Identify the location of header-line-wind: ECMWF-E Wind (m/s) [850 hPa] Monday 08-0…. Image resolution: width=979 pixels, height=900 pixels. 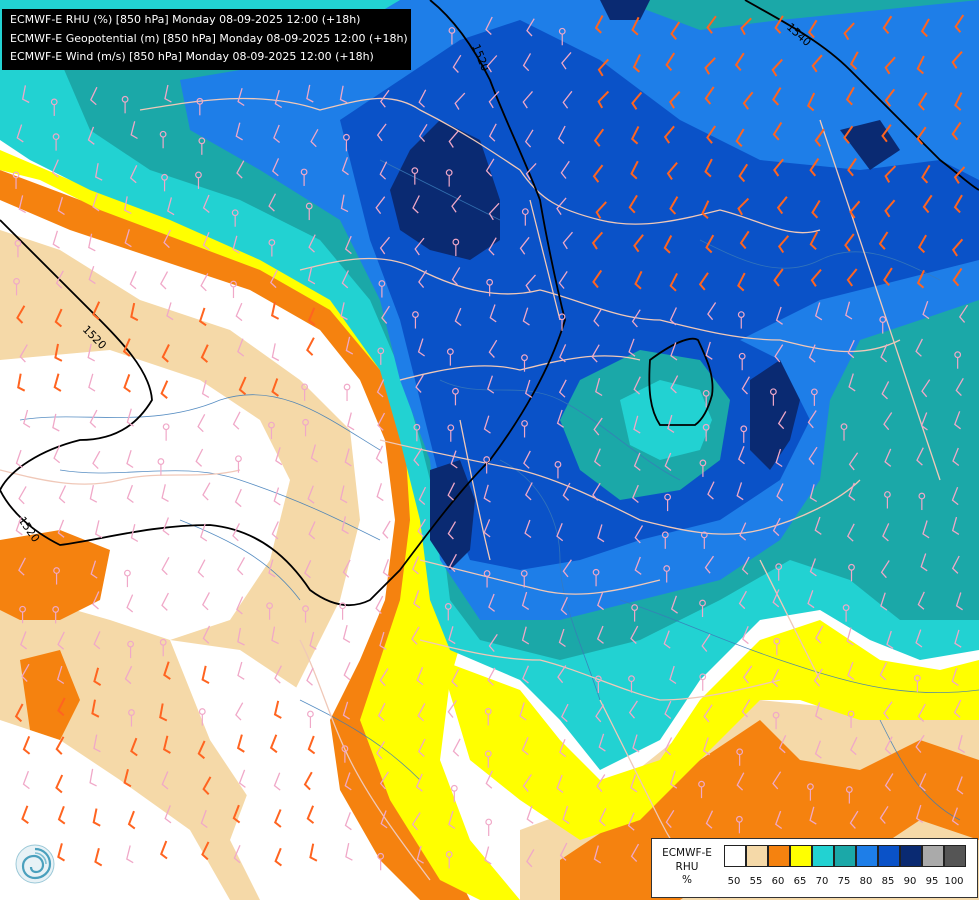
(192, 56).